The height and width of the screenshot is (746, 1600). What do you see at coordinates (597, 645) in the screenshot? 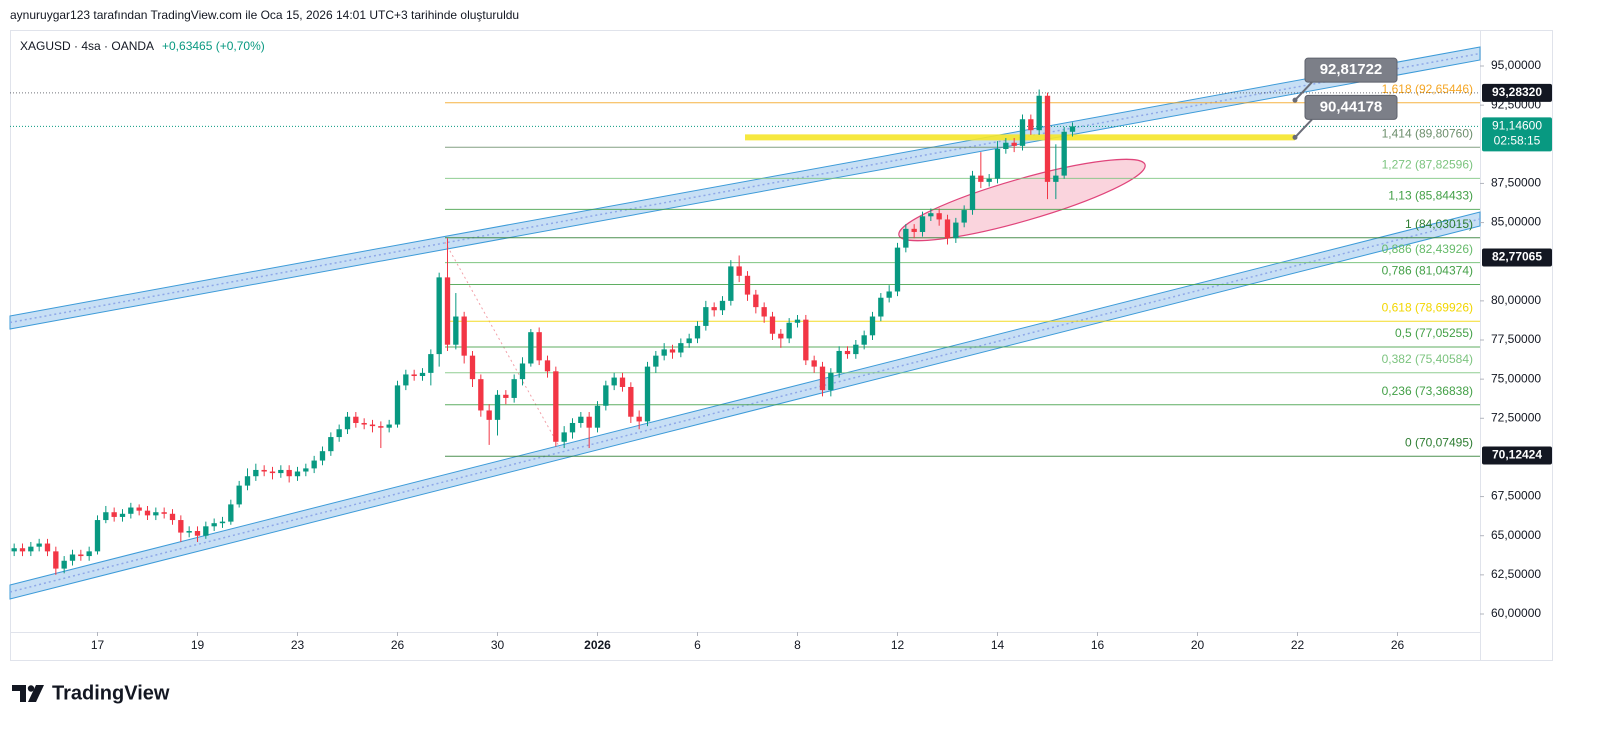
I see `x-tick-label: 2026` at bounding box center [597, 645].